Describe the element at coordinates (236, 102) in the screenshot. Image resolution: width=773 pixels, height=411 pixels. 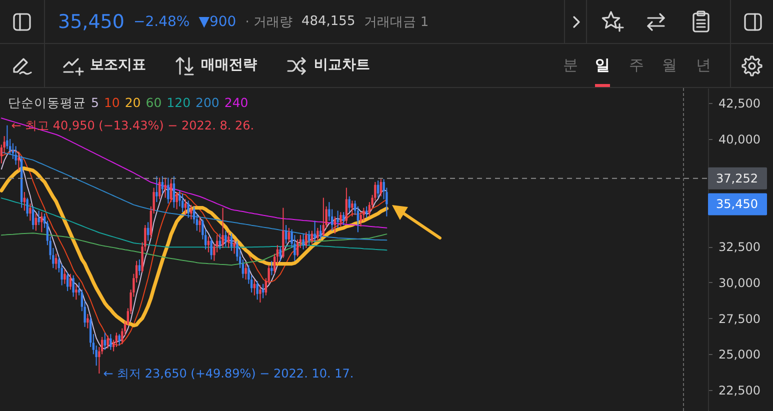
I see `text: 240` at that location.